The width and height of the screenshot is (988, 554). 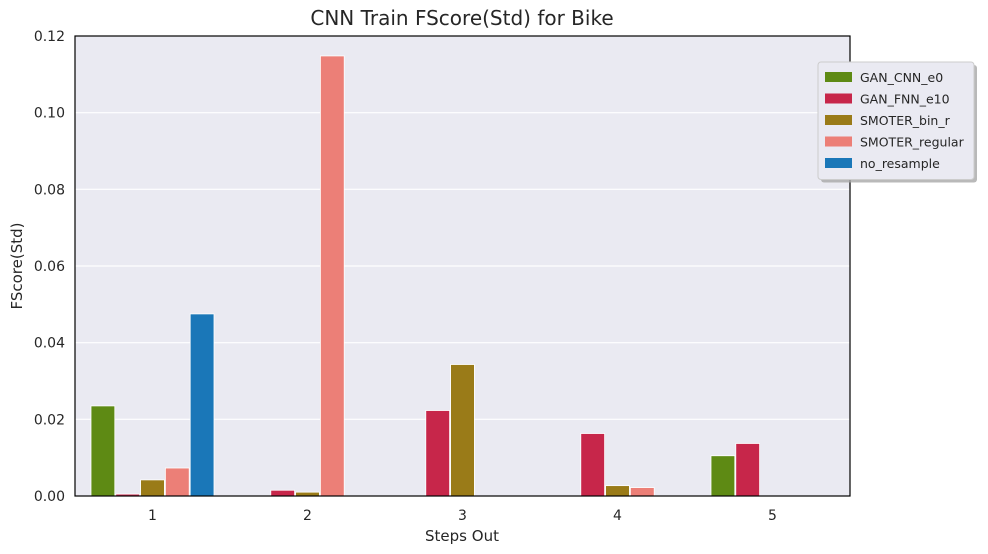 I want to click on x-tick-labels: 1 2 3 4 5, so click(x=462, y=516).